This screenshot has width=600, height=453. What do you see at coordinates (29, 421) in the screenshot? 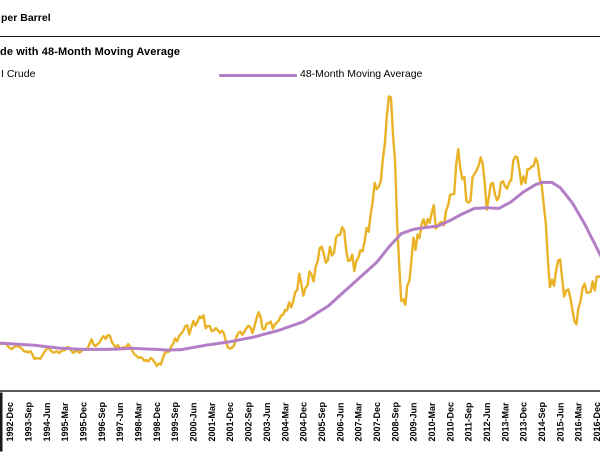
I see `x-axis-tick-label: 1993-Sep` at bounding box center [29, 421].